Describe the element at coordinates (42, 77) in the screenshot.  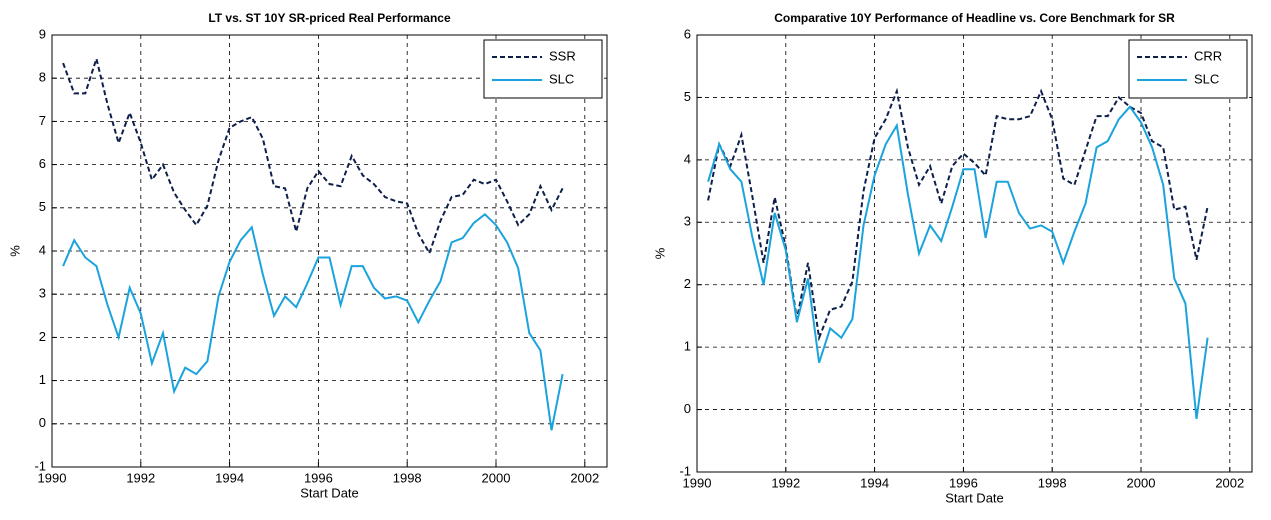
I see `y-tick-label: 8` at that location.